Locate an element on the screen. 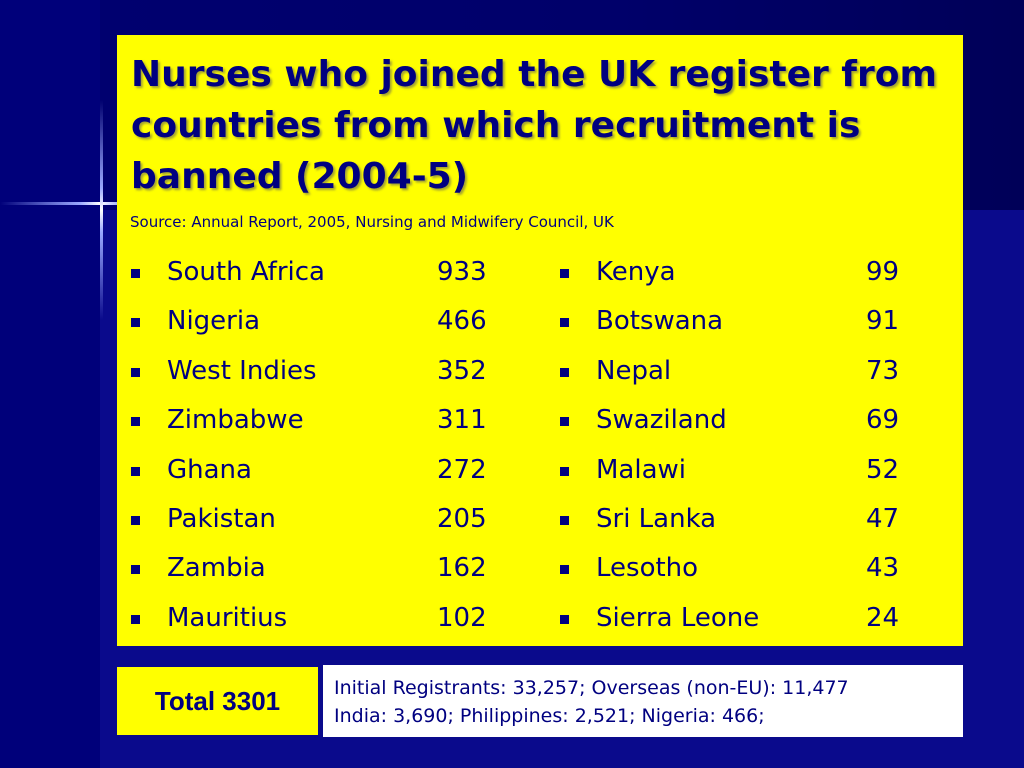  country-name: Lesotho is located at coordinates (647, 568).